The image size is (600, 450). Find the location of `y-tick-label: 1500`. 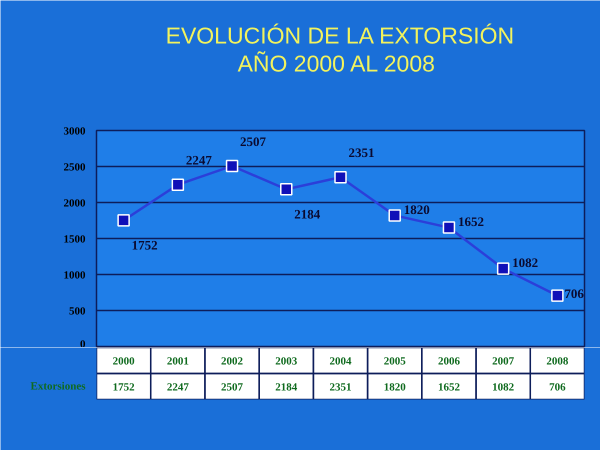

y-tick-label: 1500 is located at coordinates (75, 240).